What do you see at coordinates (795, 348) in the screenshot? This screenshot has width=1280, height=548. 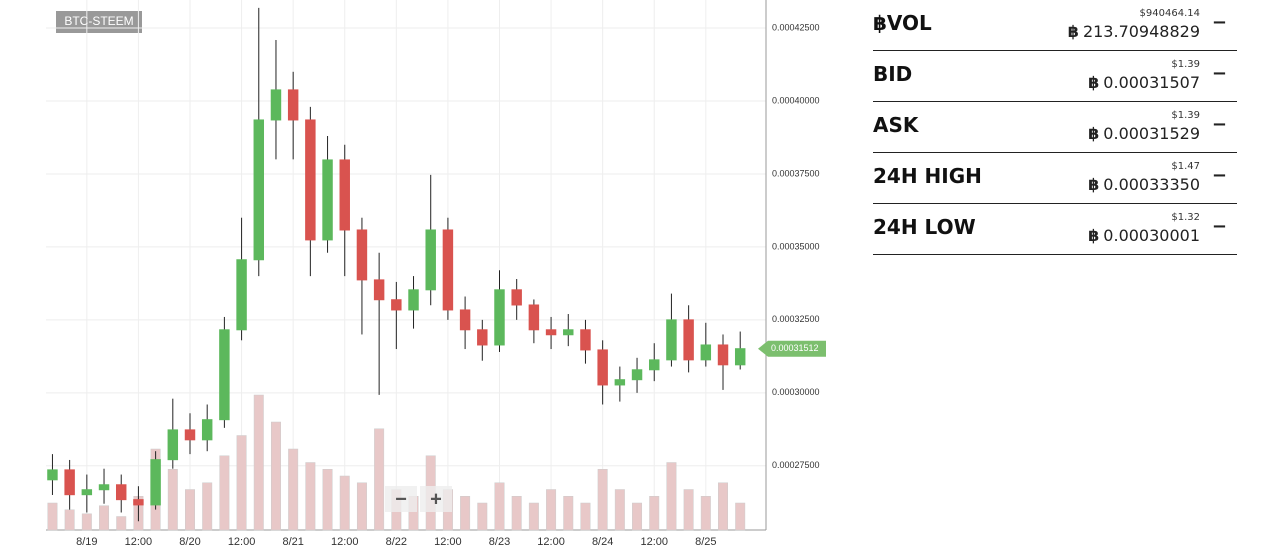 I see `last-price-label: 0.00031512` at bounding box center [795, 348].